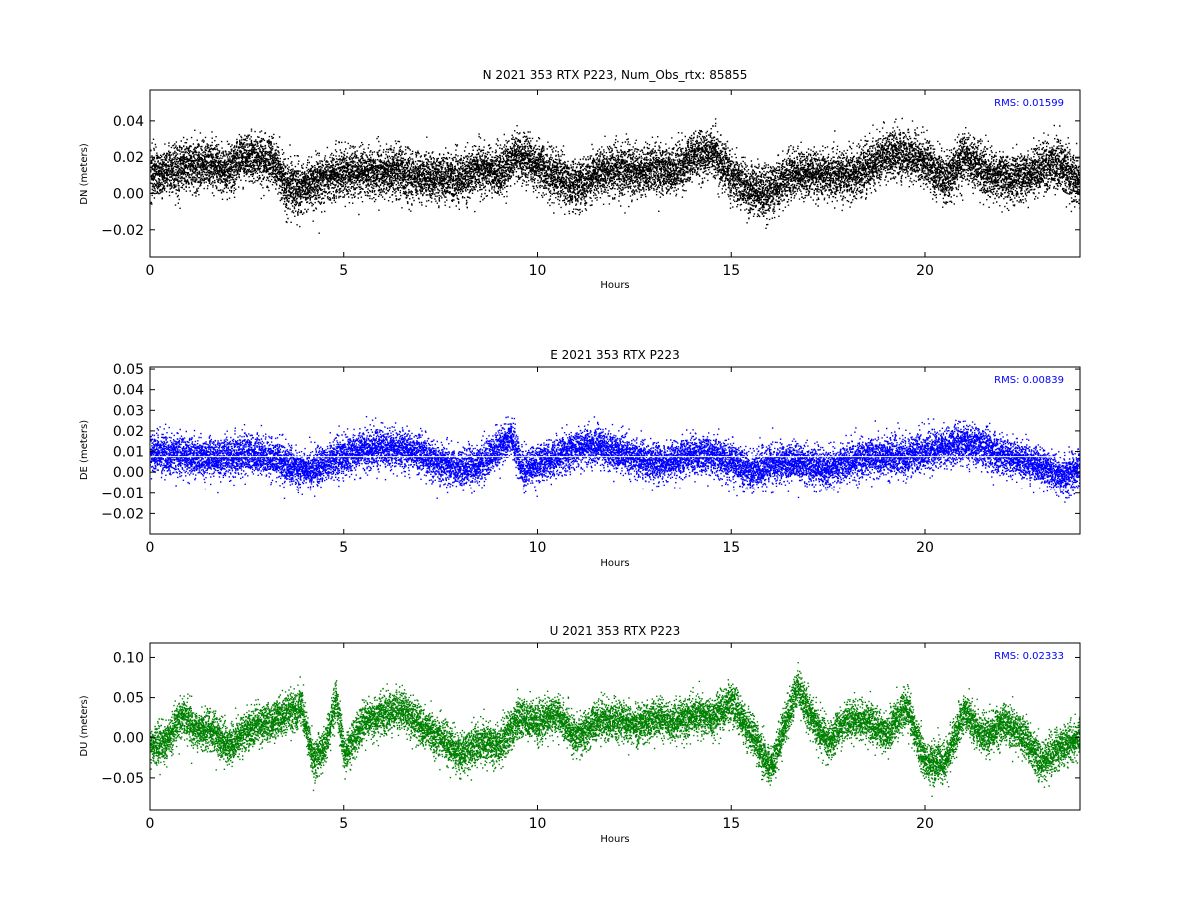 This screenshot has height=900, width=1200. I want to click on y-tick-label: 0.10, so click(128, 658).